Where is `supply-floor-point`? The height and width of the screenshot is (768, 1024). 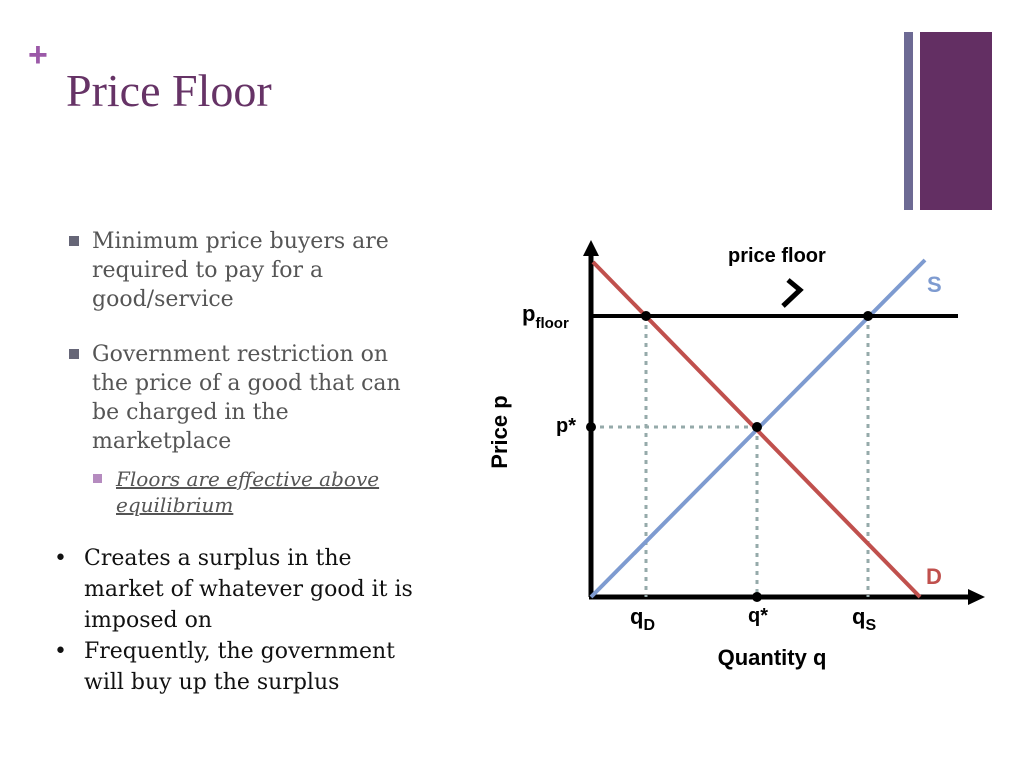 supply-floor-point is located at coordinates (868, 316).